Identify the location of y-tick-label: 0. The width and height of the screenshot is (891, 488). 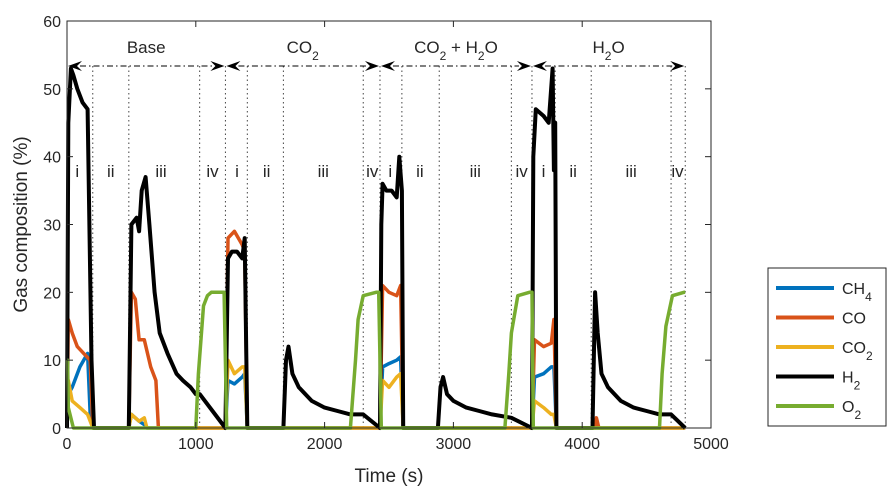
(56, 429).